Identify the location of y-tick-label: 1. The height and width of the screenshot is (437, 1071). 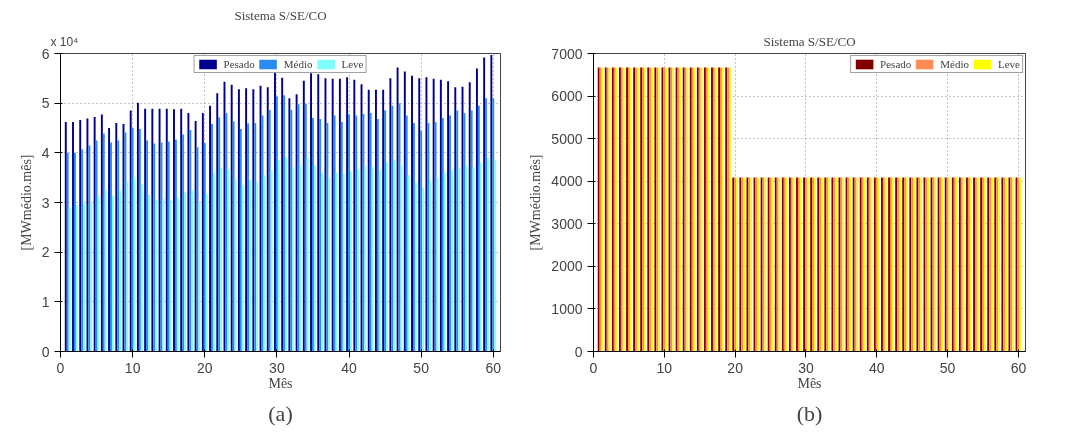
(45, 301).